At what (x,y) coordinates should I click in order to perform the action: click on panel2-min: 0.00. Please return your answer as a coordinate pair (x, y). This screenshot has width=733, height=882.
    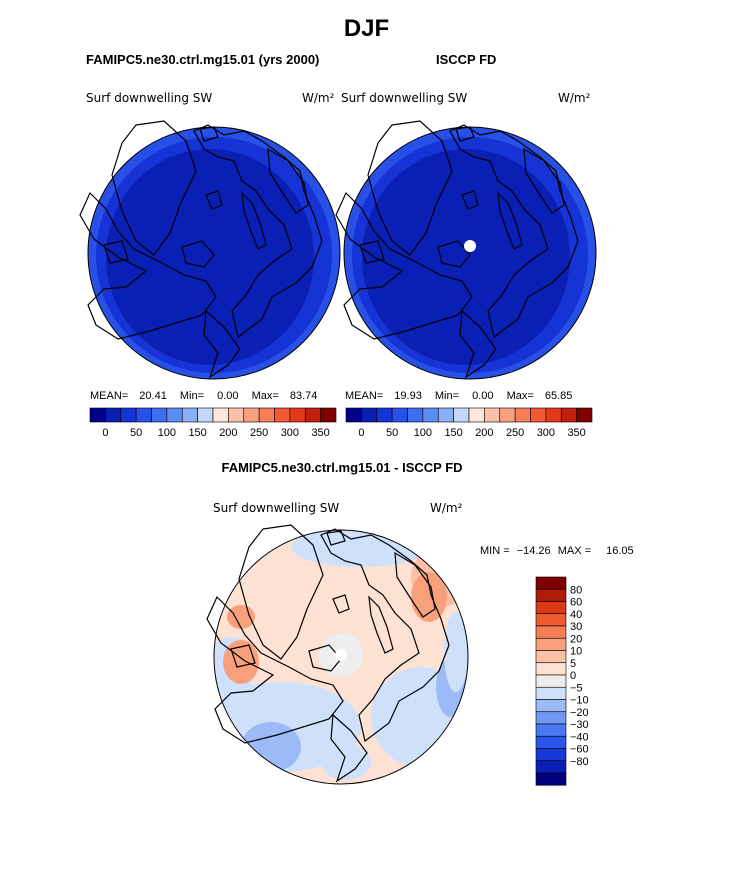
    Looking at the image, I should click on (483, 396).